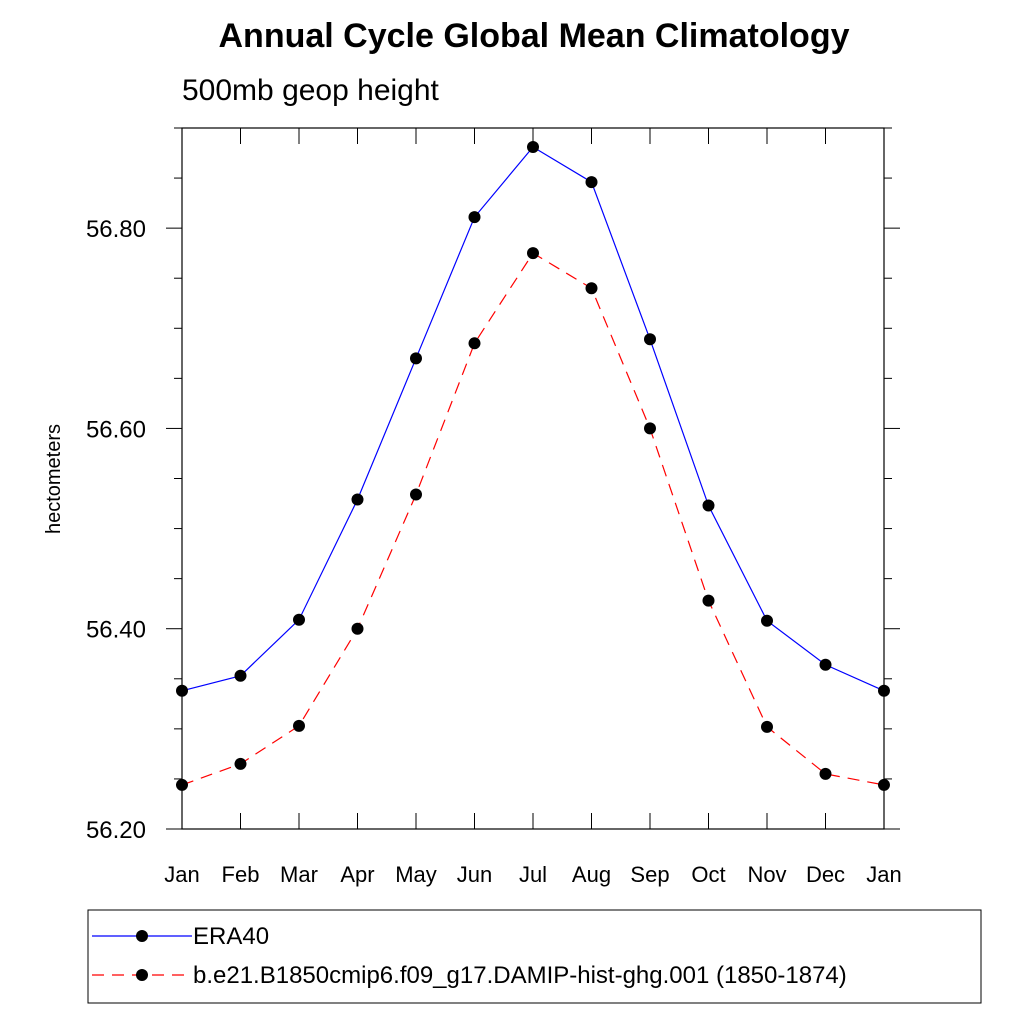  Describe the element at coordinates (116, 630) in the screenshot. I see `y-tick-label: 56.40` at that location.